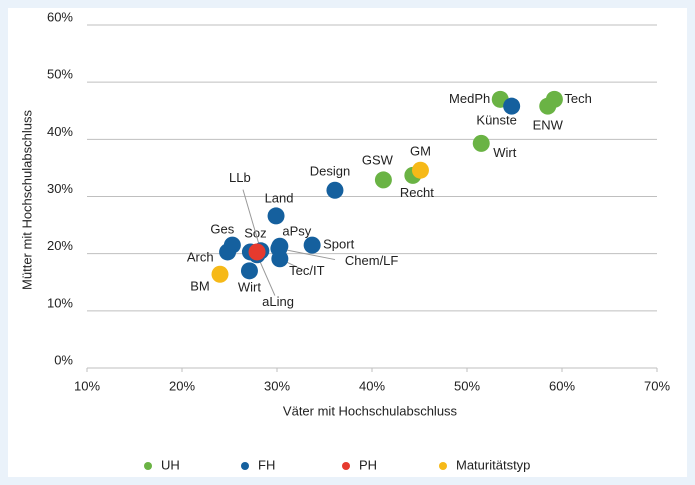  What do you see at coordinates (182, 385) in the screenshot?
I see `x-tick-label: 20%` at bounding box center [182, 385].